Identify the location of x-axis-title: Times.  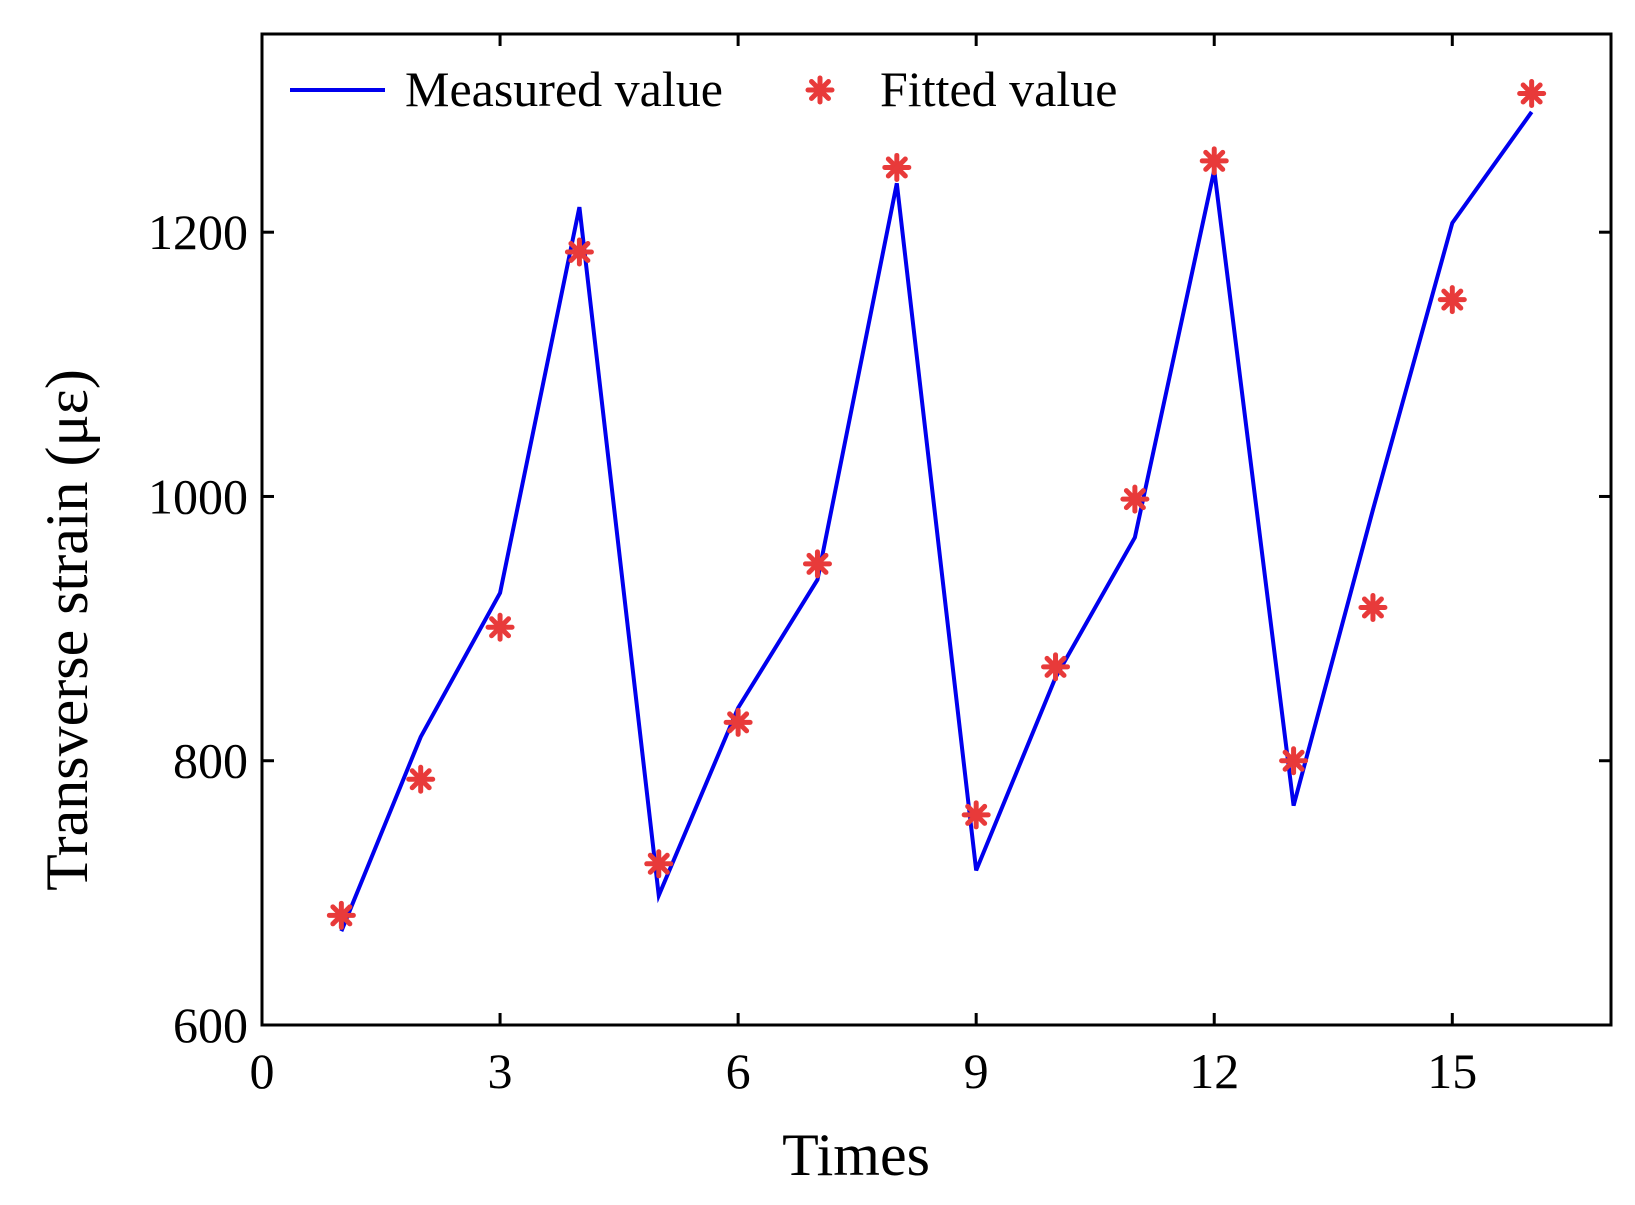
(856, 1155).